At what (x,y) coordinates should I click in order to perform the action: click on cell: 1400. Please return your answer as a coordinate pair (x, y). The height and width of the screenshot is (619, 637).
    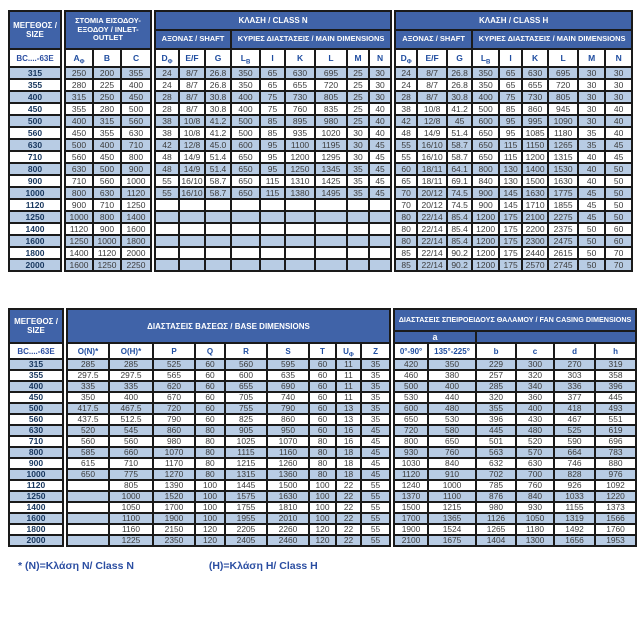
    Looking at the image, I should click on (535, 169).